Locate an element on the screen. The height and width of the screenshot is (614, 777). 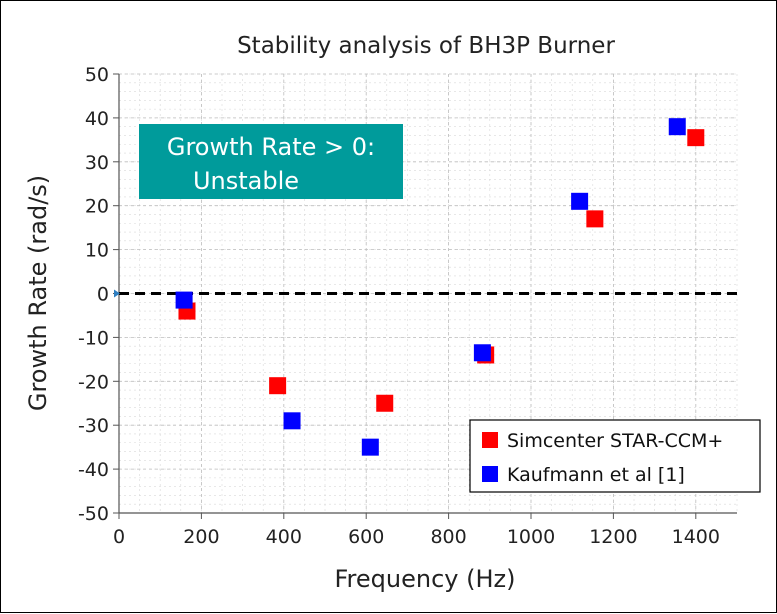
y-tick-label: 30 is located at coordinates (97, 163).